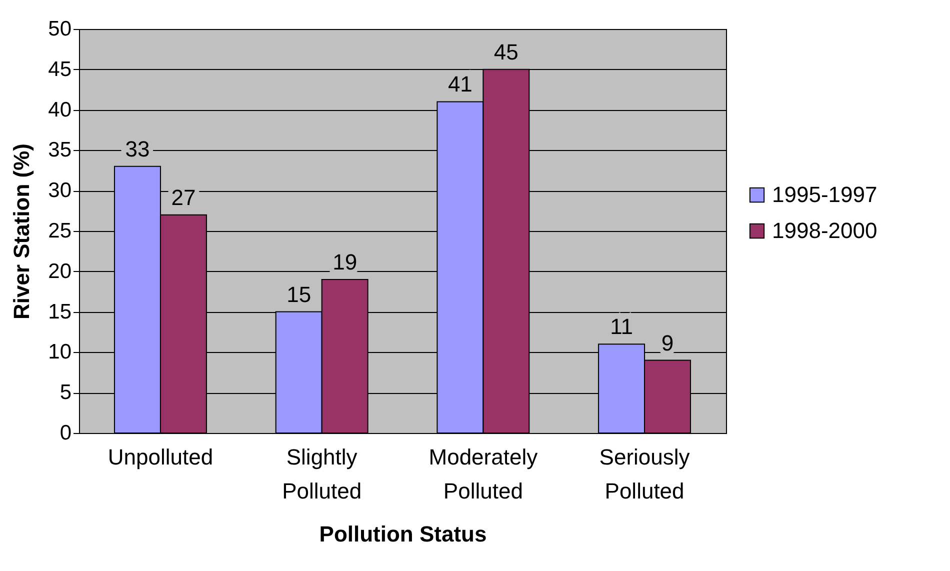 This screenshot has height=571, width=950. I want to click on y-axis-title: River Station (%), so click(21, 231).